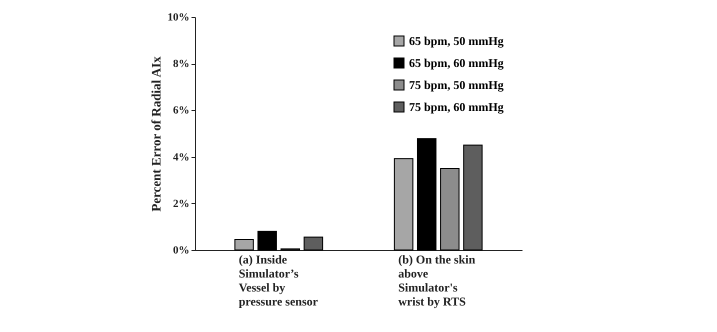 The width and height of the screenshot is (717, 332). Describe the element at coordinates (179, 18) in the screenshot. I see `y-tick-label: 10%` at that location.